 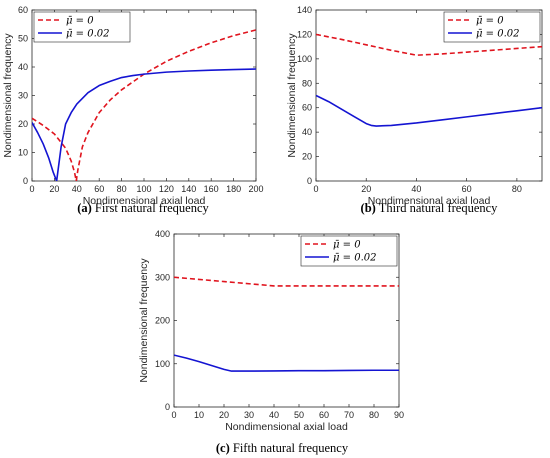 What do you see at coordinates (211, 189) in the screenshot?
I see `x-tick-label: 160` at bounding box center [211, 189].